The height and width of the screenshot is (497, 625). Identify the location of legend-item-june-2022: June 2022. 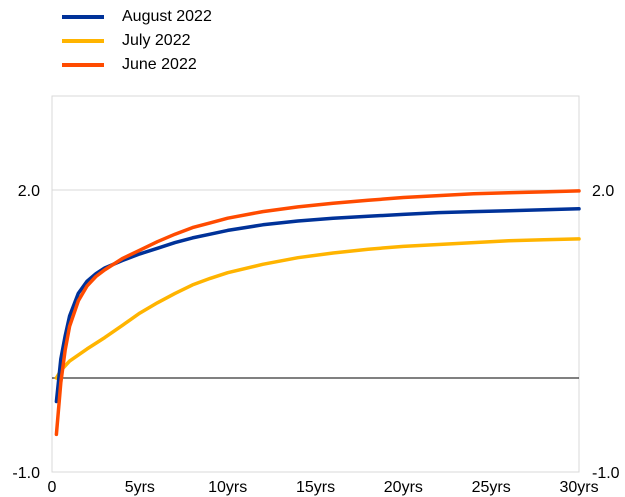
(129, 65).